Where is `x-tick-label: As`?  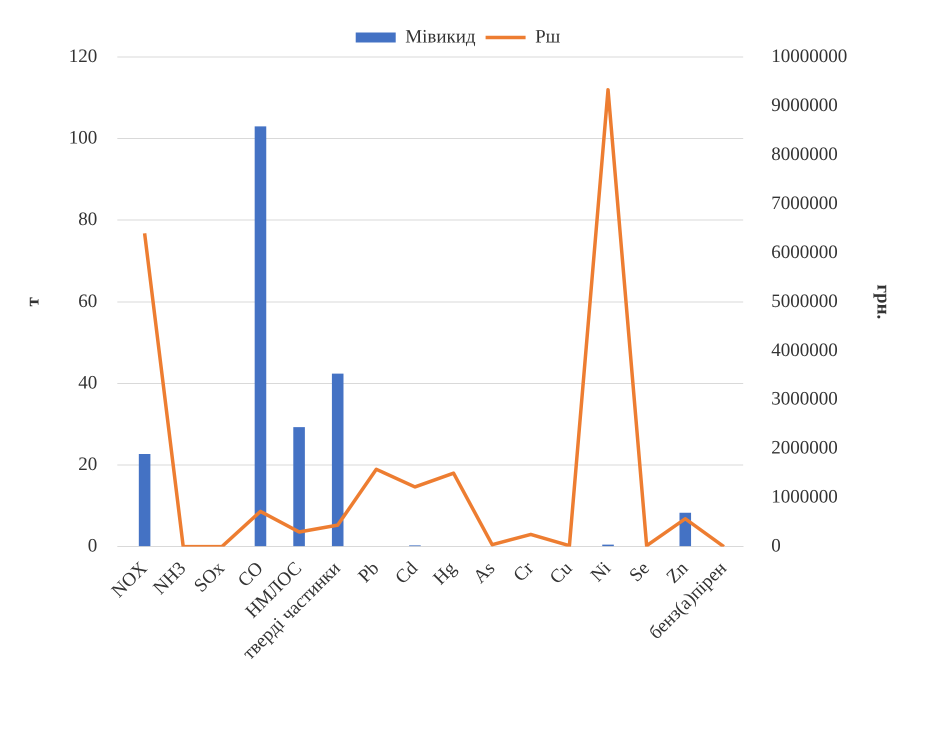 x-tick-label: As is located at coordinates (484, 573).